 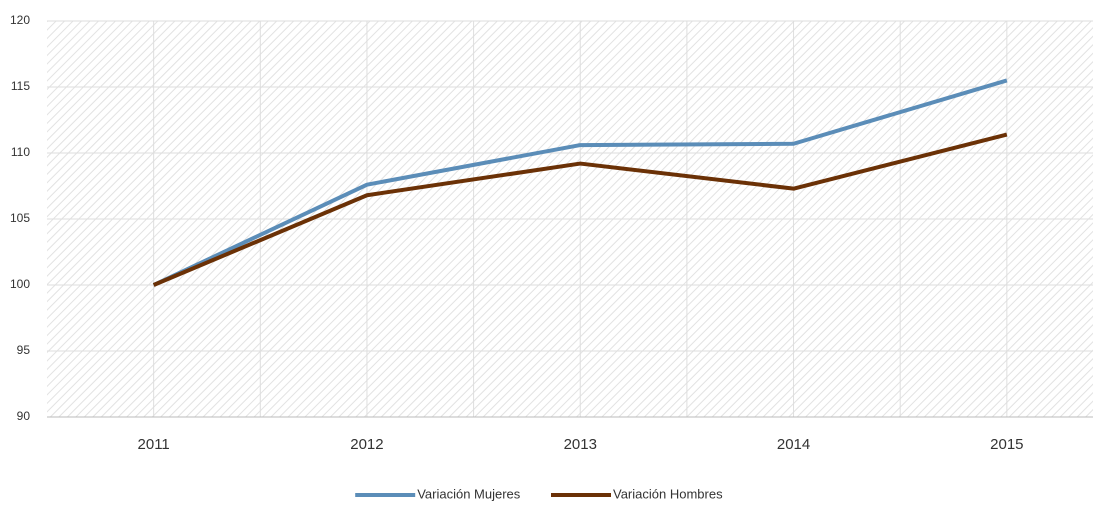 What do you see at coordinates (20, 86) in the screenshot?
I see `y-tick-label: 115` at bounding box center [20, 86].